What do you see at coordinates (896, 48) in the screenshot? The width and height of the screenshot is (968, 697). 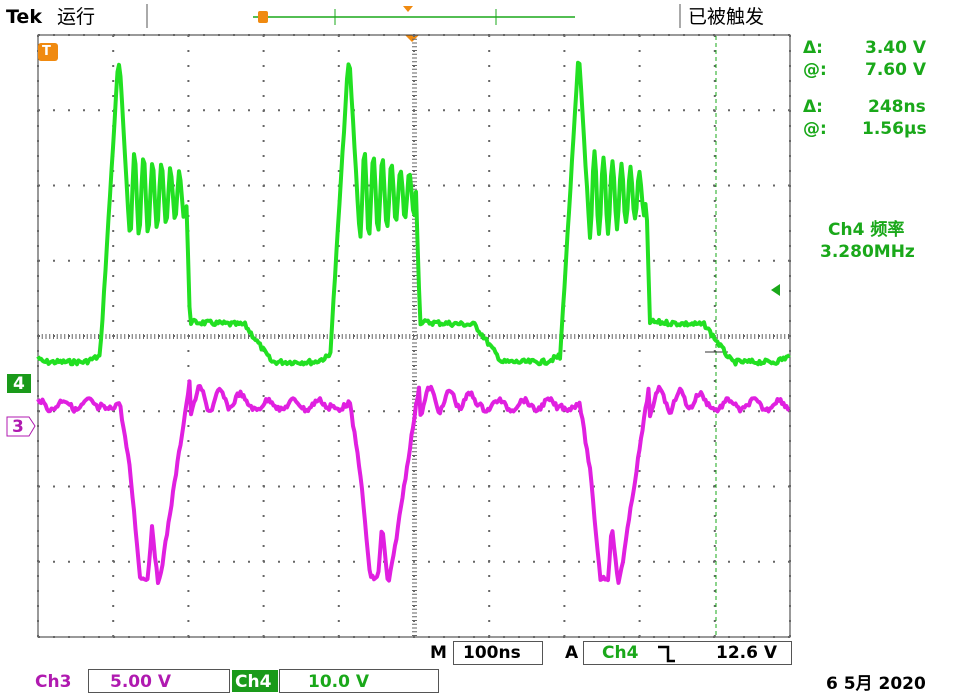 I see `cursor-delta: 3.40 V` at bounding box center [896, 48].